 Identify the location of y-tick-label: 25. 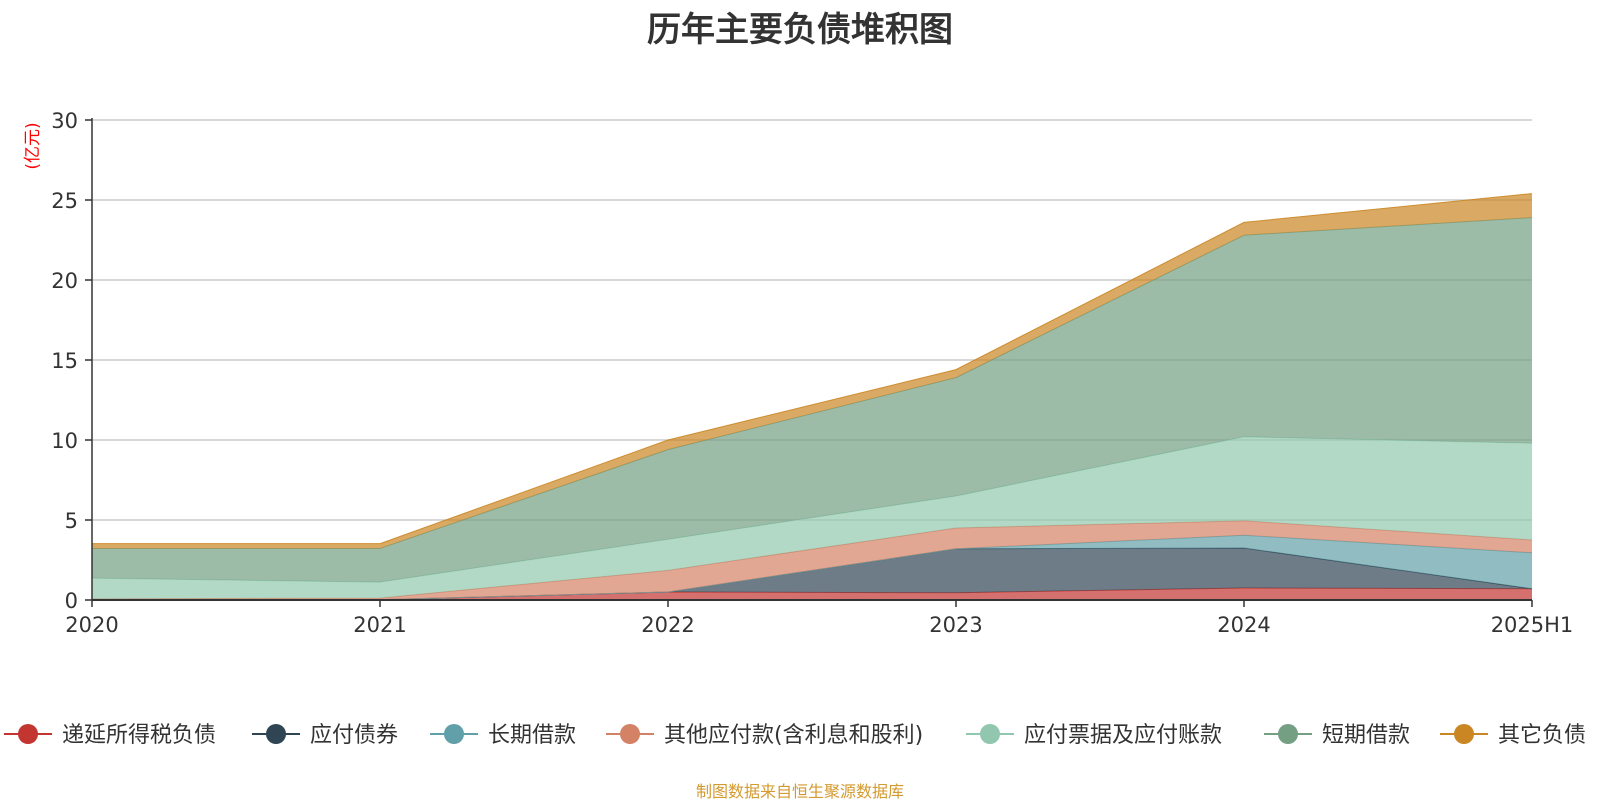
(64, 201).